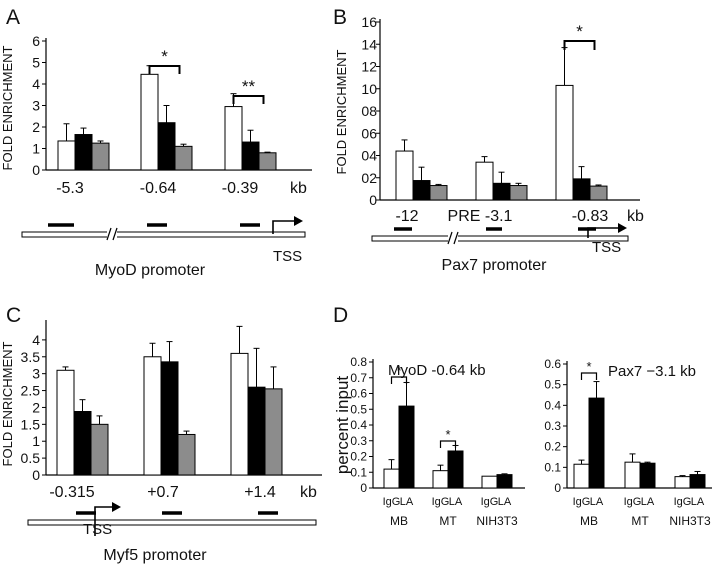 Image resolution: width=714 pixels, height=566 pixels. I want to click on promoter-line-a, so click(163, 234).